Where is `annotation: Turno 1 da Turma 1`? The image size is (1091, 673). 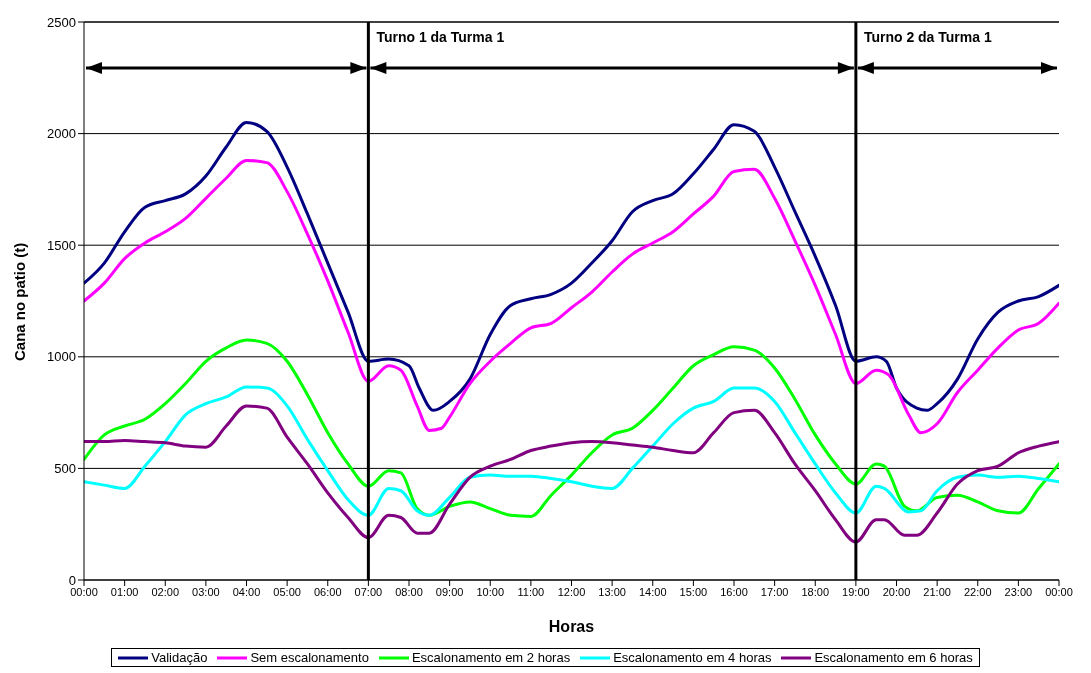 annotation: Turno 1 da Turma 1 is located at coordinates (440, 37).